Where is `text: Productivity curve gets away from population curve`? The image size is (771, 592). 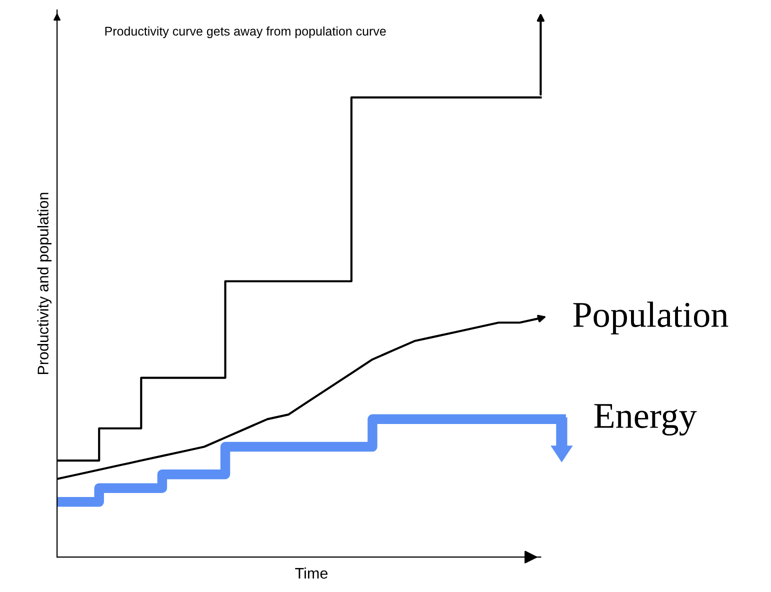 text: Productivity curve gets away from population curve is located at coordinates (245, 32).